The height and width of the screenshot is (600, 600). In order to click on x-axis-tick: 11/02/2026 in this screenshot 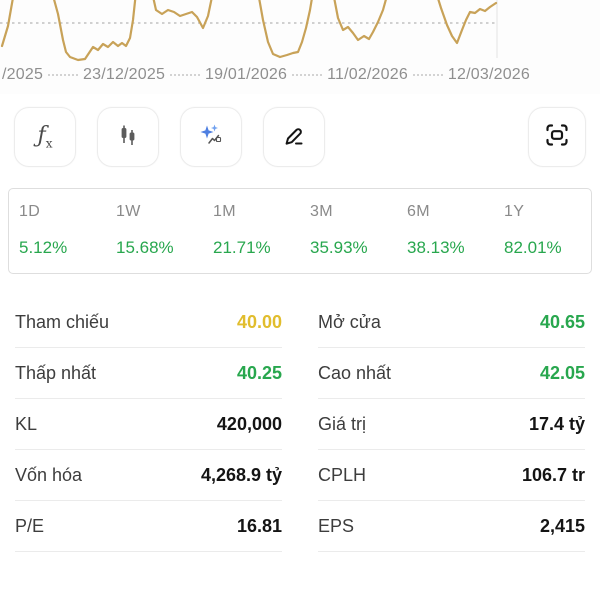, I will do `click(367, 74)`.